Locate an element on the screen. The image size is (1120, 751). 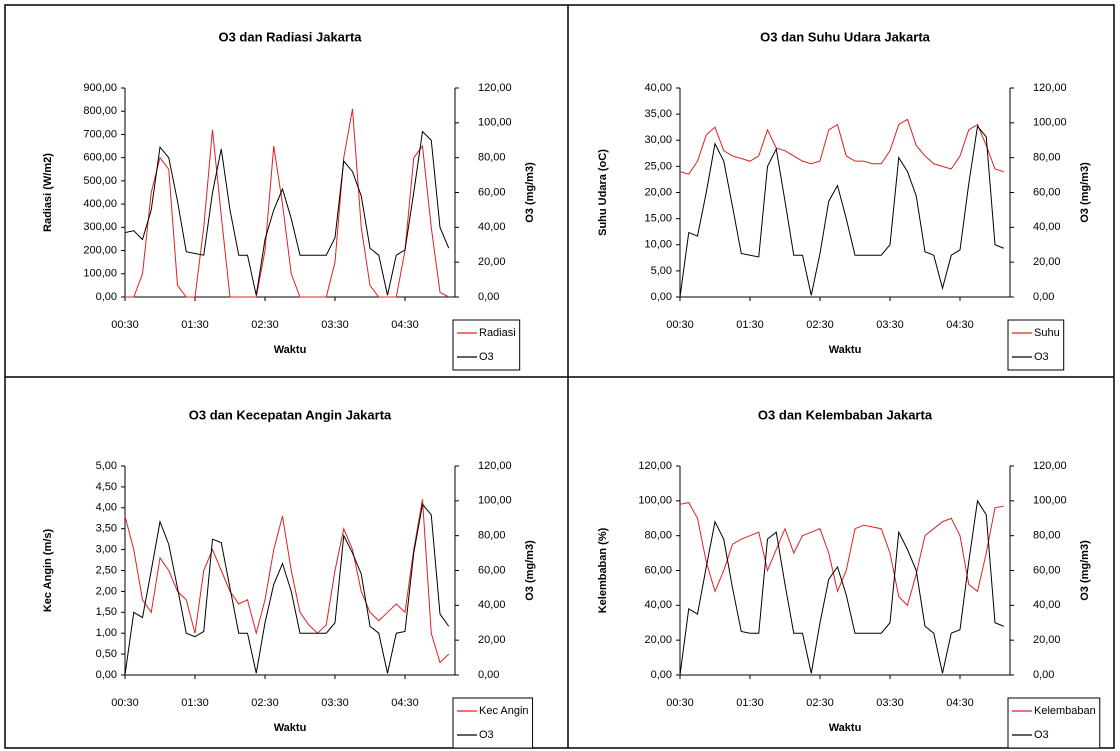
y-tick-label: 800,00 is located at coordinates (100, 111).